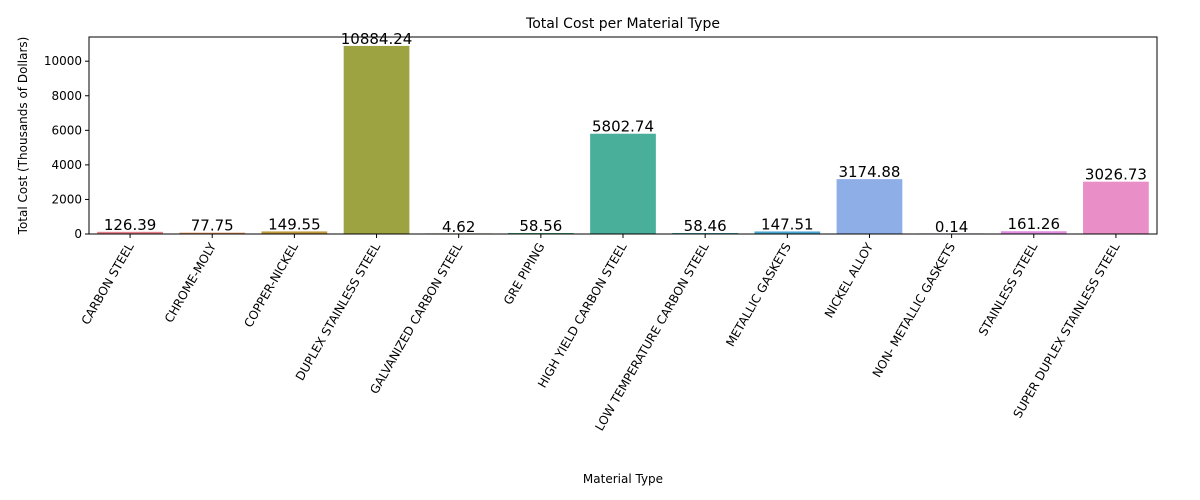 The image size is (1200, 500). I want to click on y-axis-ticks: 0 2000 4000 6000 8000 10000, so click(66, 147).